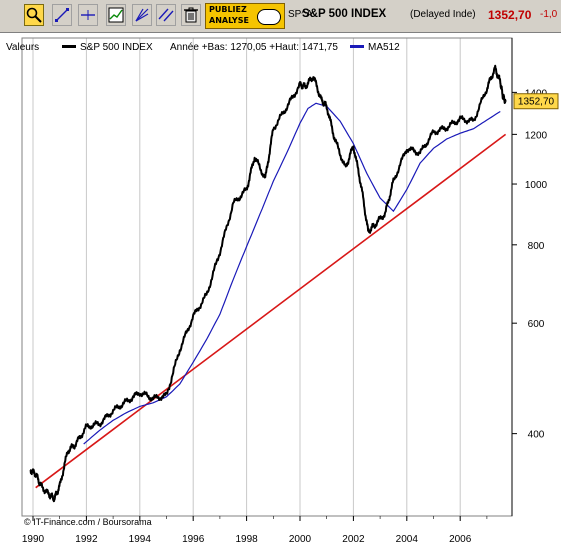  I want to click on legend-series-label: S&P 500 INDEX, so click(116, 47).